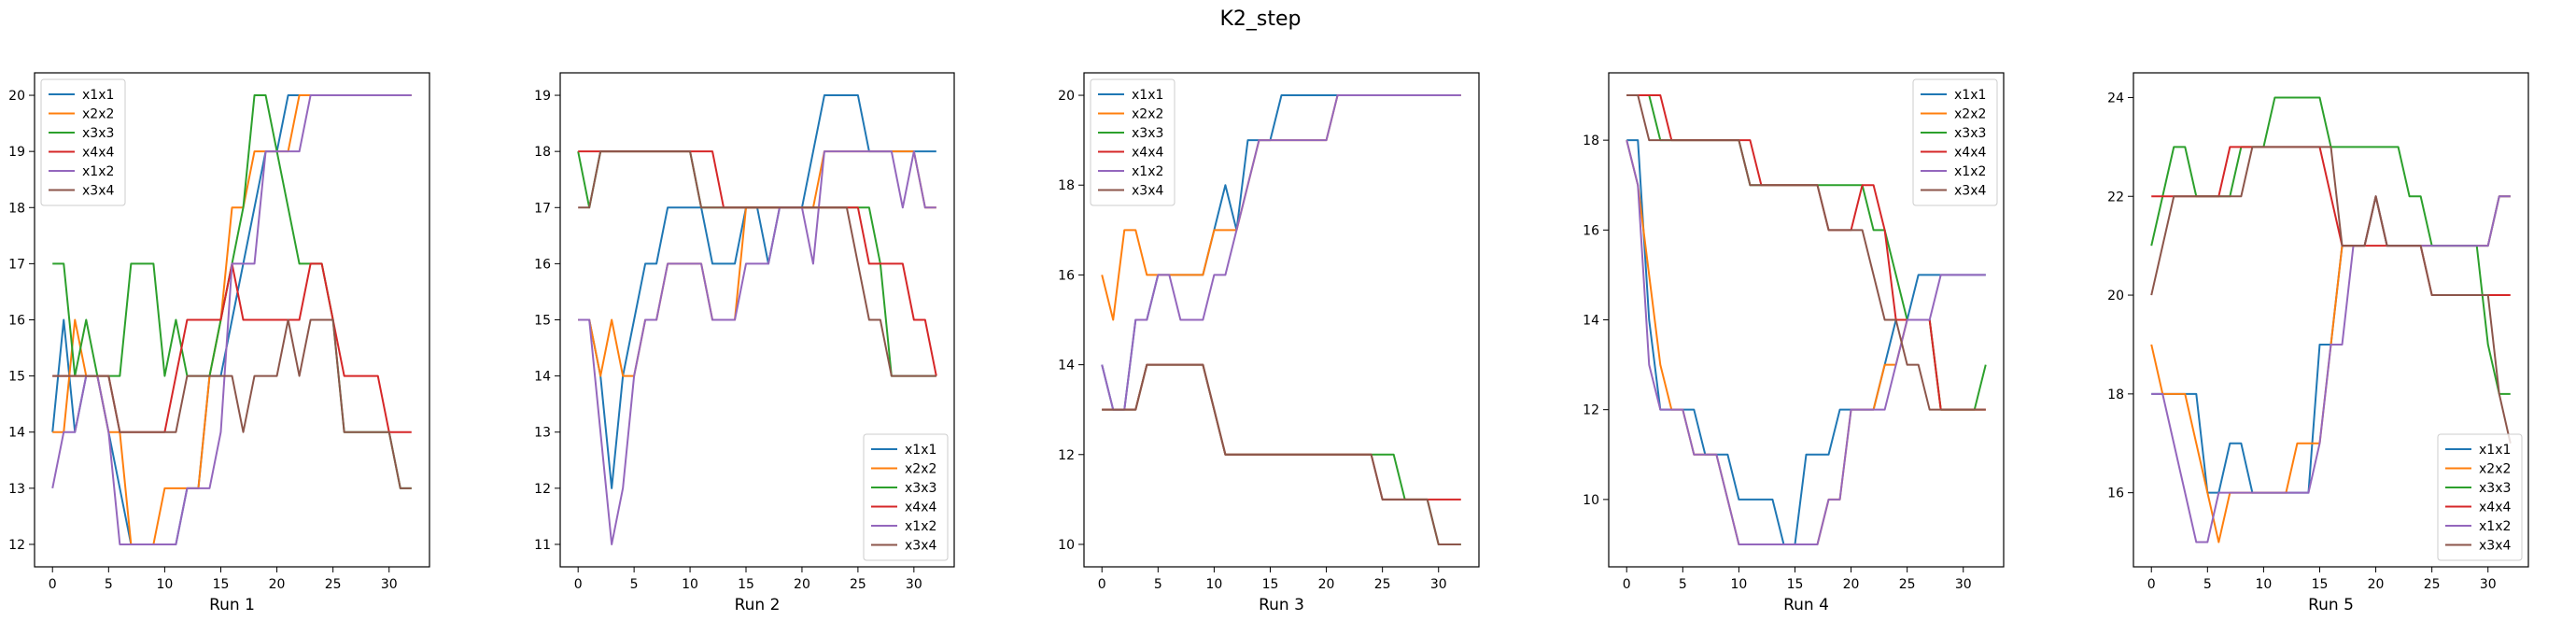 The width and height of the screenshot is (2576, 621). I want to click on y-tick-label: 24, so click(2116, 99).